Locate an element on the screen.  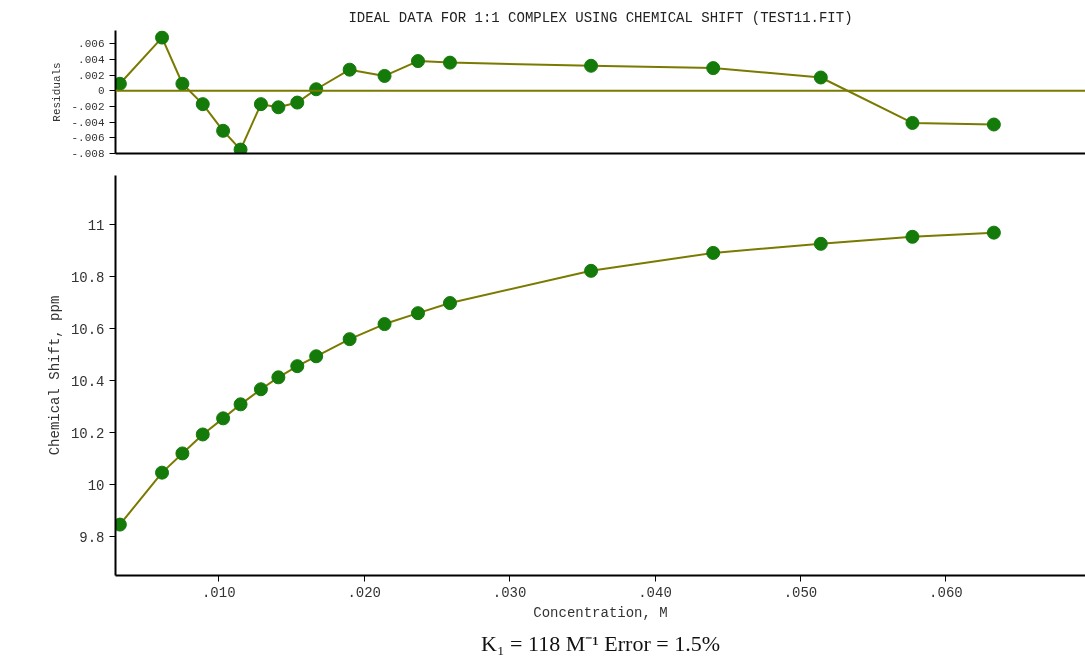
y-tick-label: -.006 is located at coordinates (88, 138).